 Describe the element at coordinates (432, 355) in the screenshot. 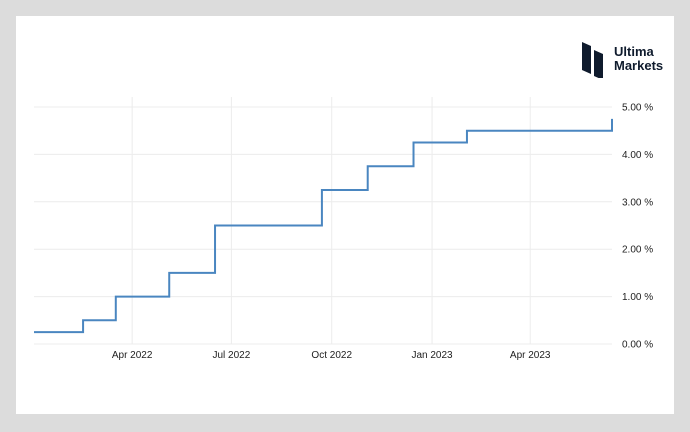

I see `x-tick-label: Jan 2023` at that location.